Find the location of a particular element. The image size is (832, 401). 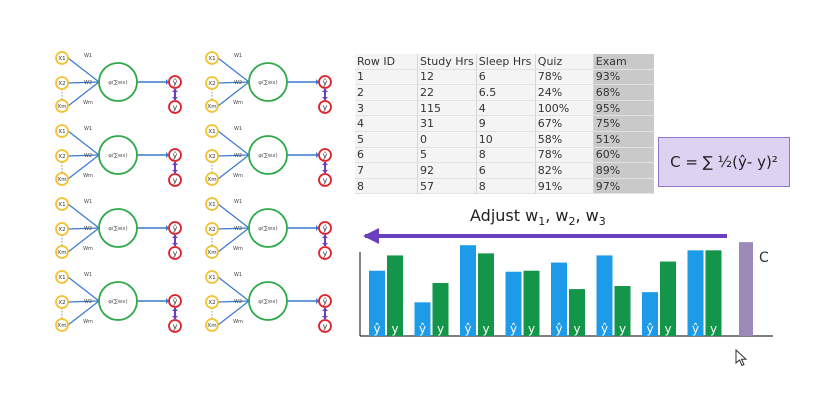

adjust-weights-label: Adjust w1, w2, w3 is located at coordinates (538, 217).